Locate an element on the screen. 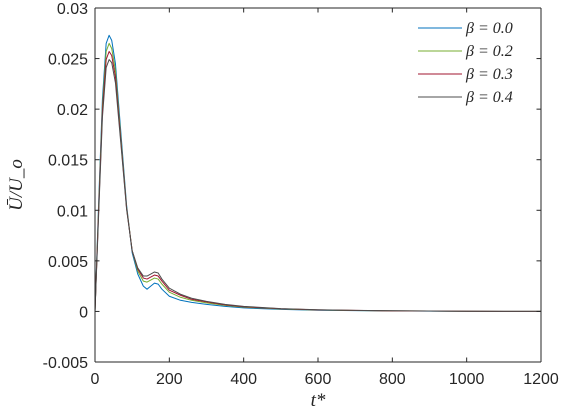 The image size is (565, 416). legend-label-3: β = 0.4 is located at coordinates (489, 97).